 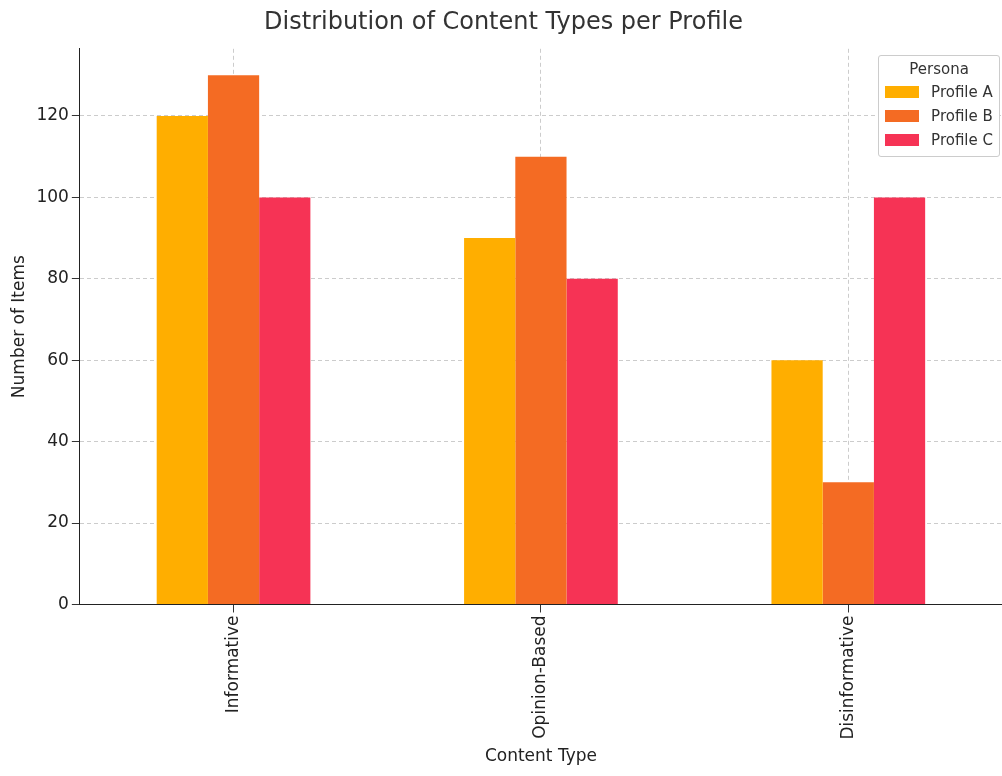 What do you see at coordinates (58, 521) in the screenshot?
I see `y-tick-label: 20` at bounding box center [58, 521].